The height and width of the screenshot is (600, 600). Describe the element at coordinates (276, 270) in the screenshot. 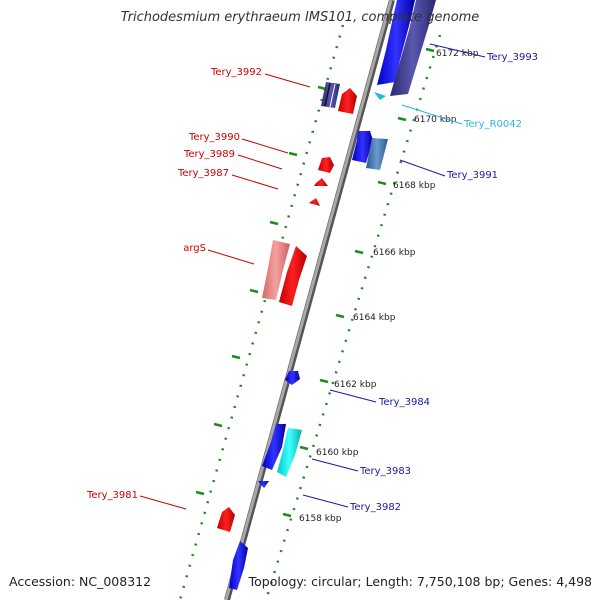

I see `gene-arrow-args-a` at that location.